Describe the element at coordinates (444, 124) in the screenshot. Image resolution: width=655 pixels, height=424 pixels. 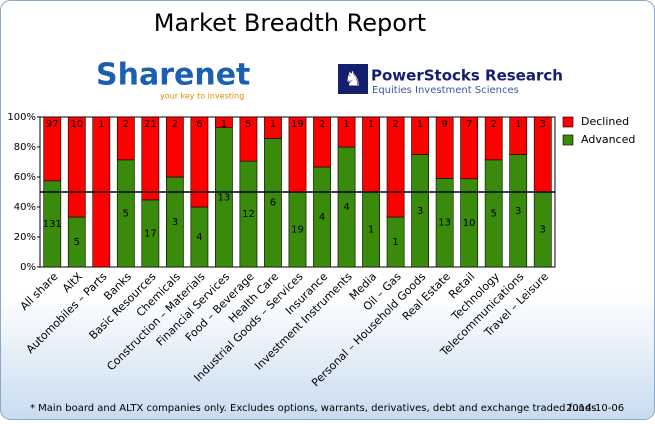
I see `data-label: 9` at that location.